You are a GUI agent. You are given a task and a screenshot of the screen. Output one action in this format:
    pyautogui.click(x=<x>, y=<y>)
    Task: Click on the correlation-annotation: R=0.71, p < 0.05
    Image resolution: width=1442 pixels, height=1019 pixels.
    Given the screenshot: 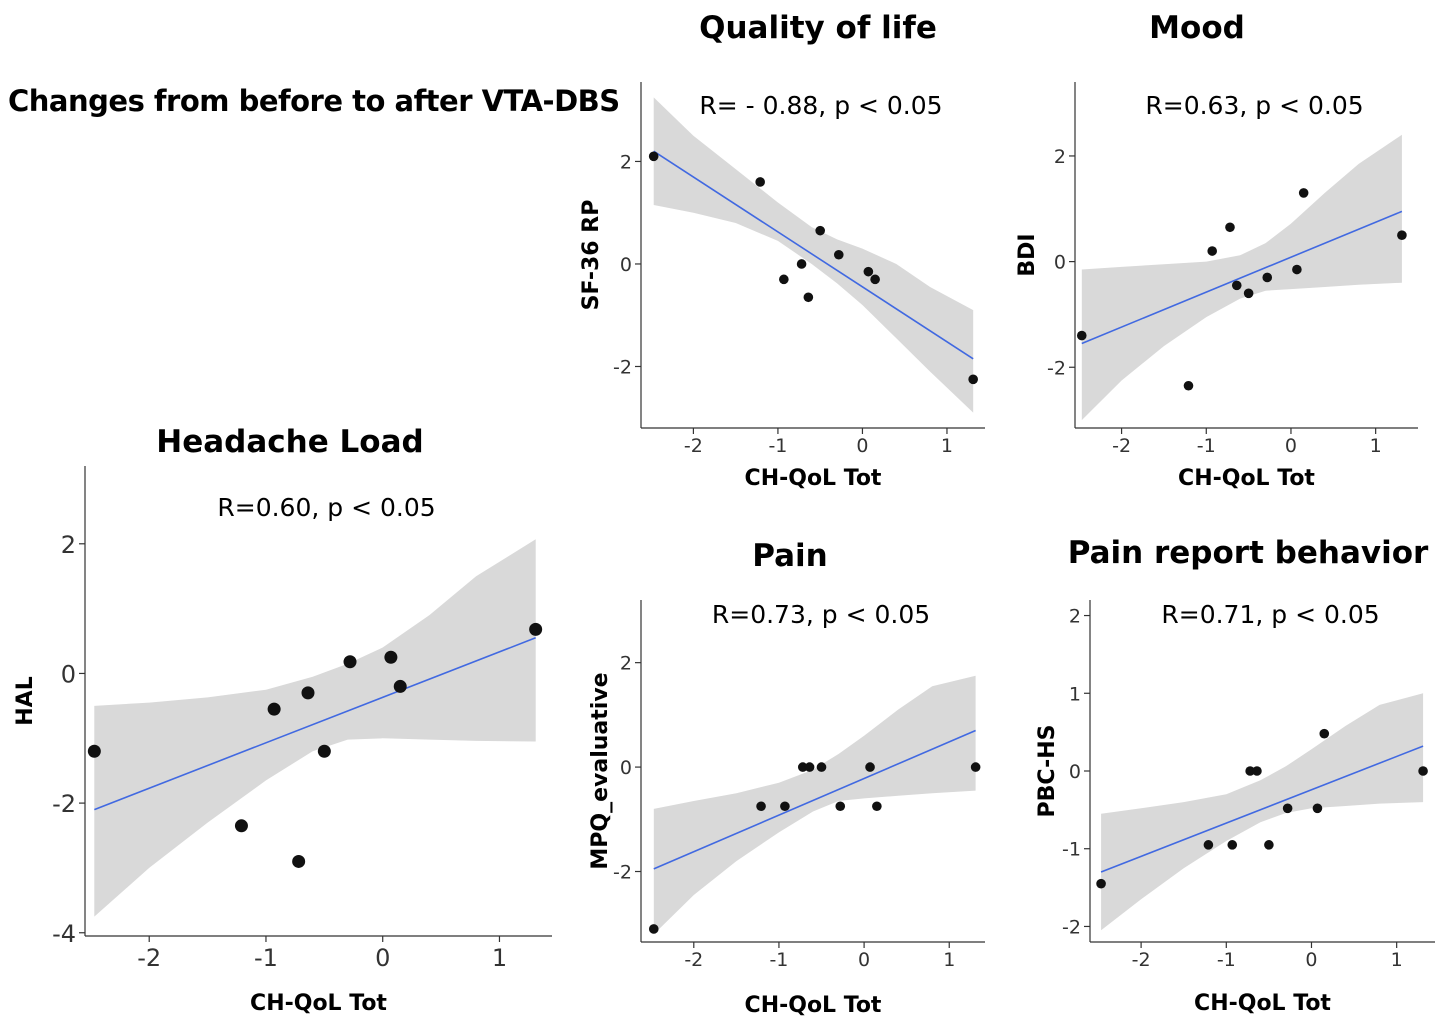 What is the action you would take?
    pyautogui.click(x=1270, y=614)
    